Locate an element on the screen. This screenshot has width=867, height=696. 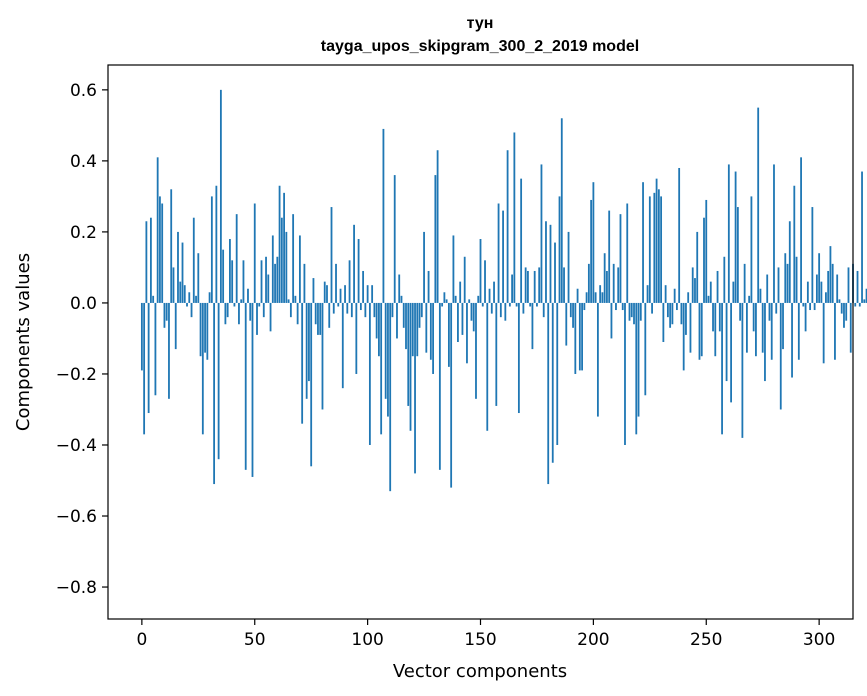
y-axis-ticks: −0.8 −0.6 −0.4 −0.2 0.0 0.2 0.4 0.6 is located at coordinates (82, 339).